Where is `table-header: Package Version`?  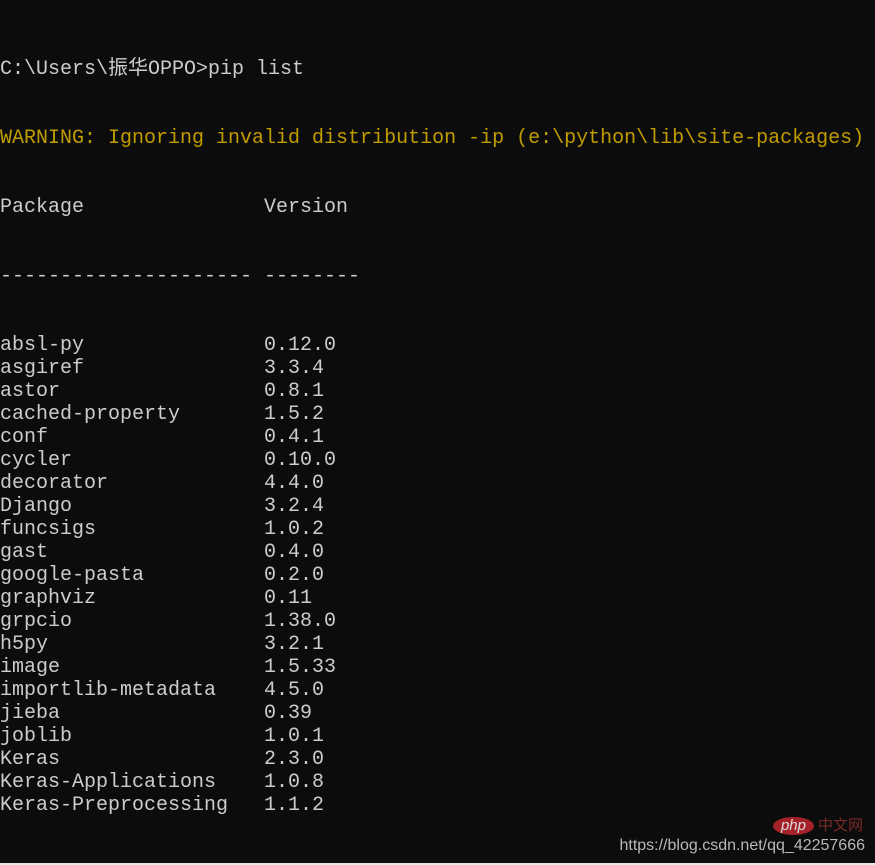
table-header: Package Version is located at coordinates (437, 207).